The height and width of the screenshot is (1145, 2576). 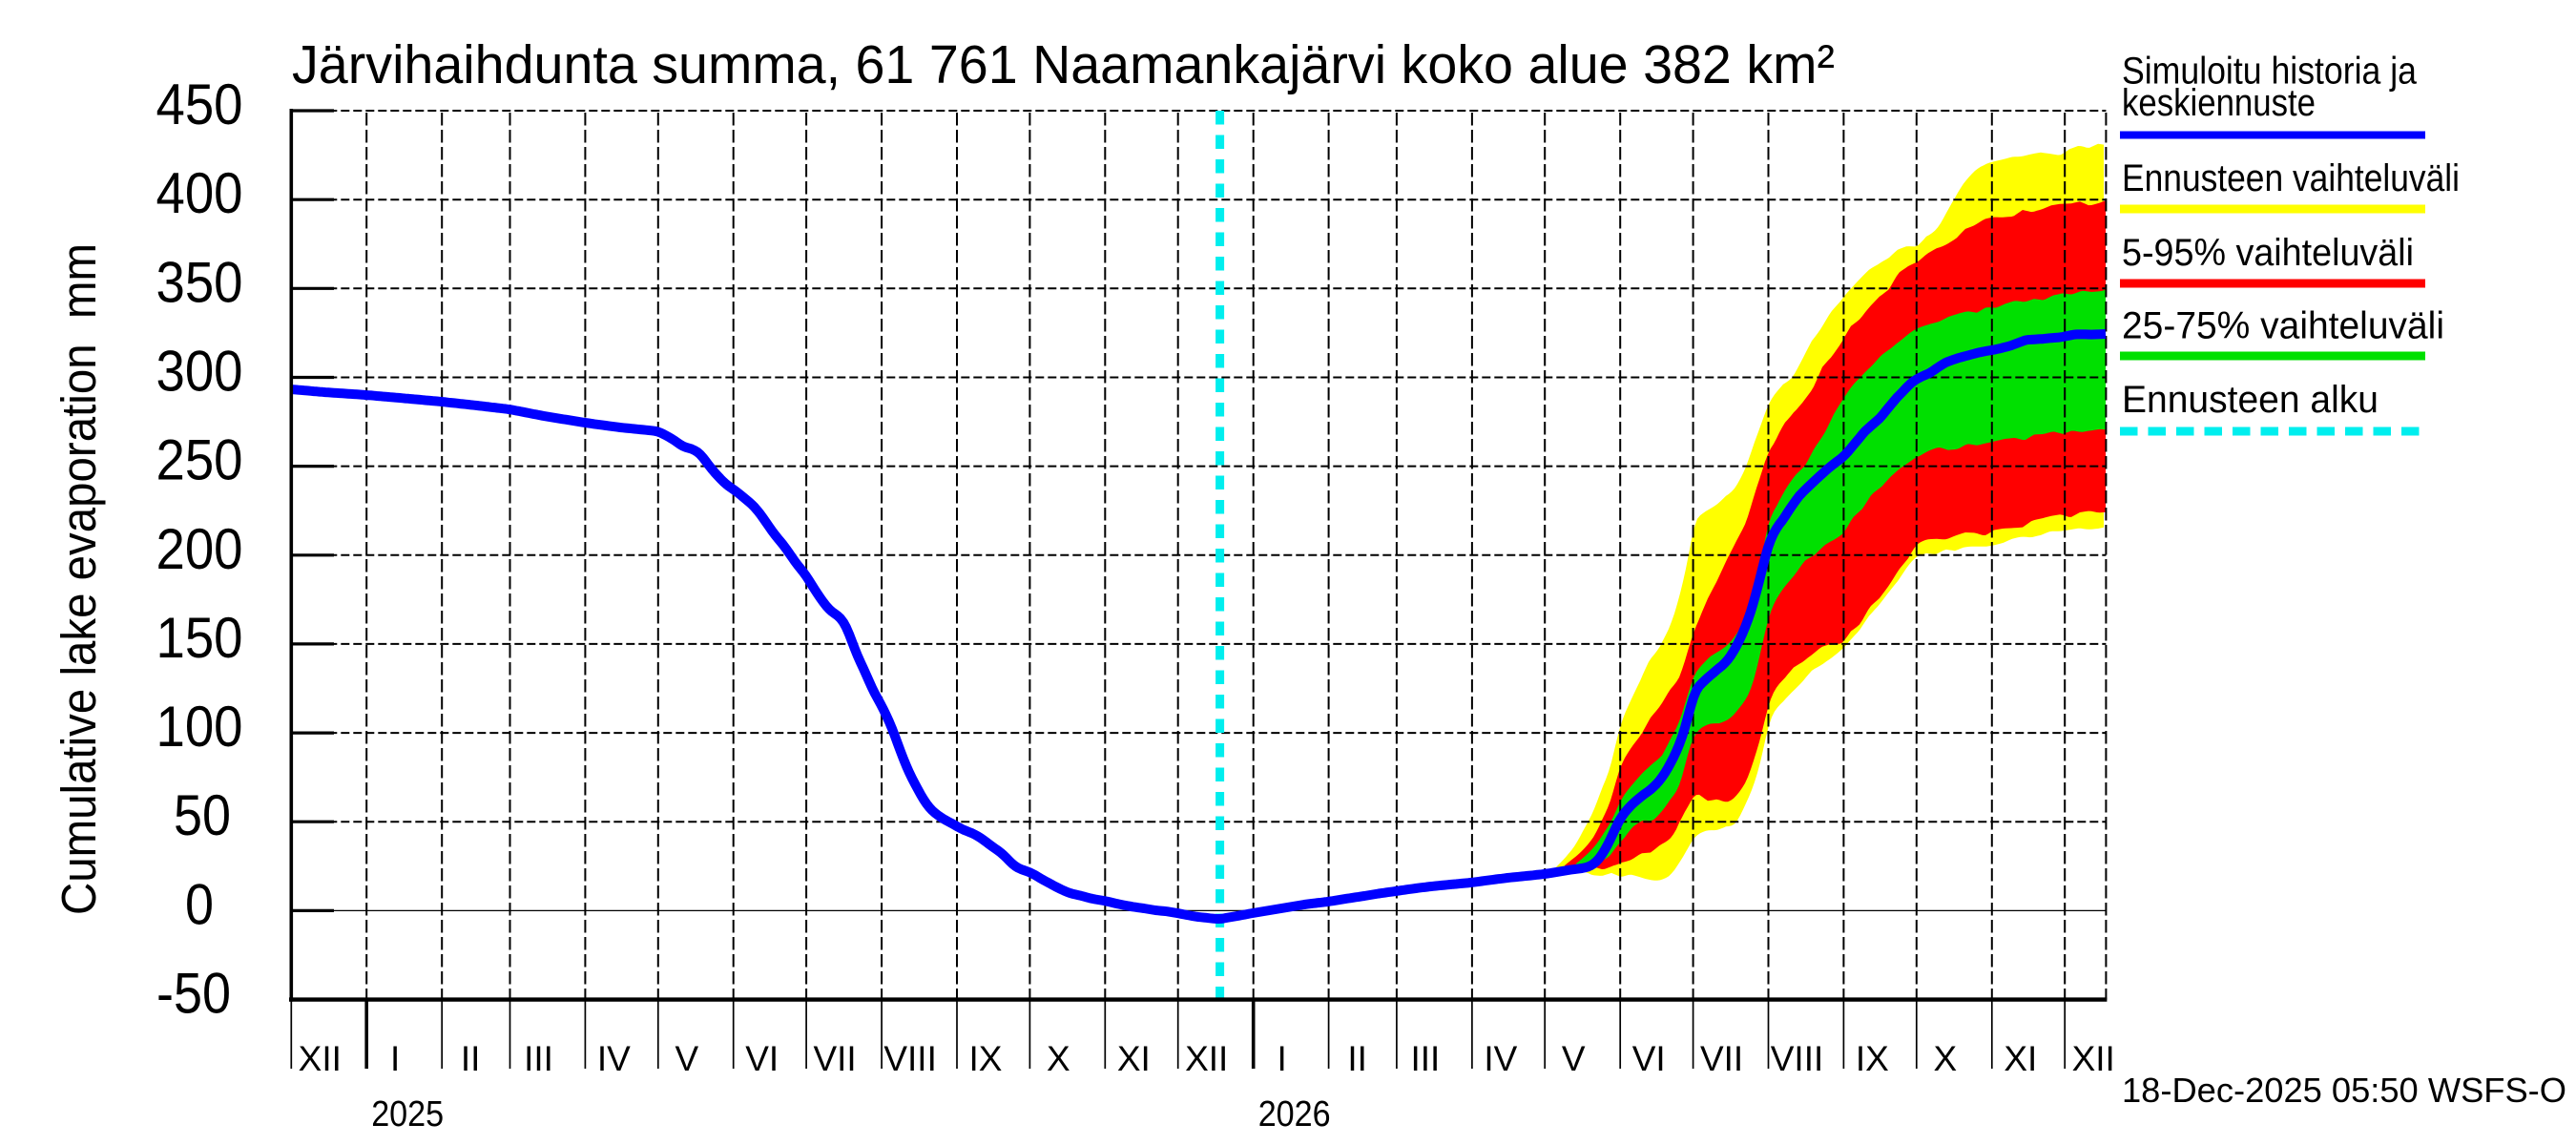 What do you see at coordinates (2250, 400) in the screenshot?
I see `svg-text: Ennusteen alku` at bounding box center [2250, 400].